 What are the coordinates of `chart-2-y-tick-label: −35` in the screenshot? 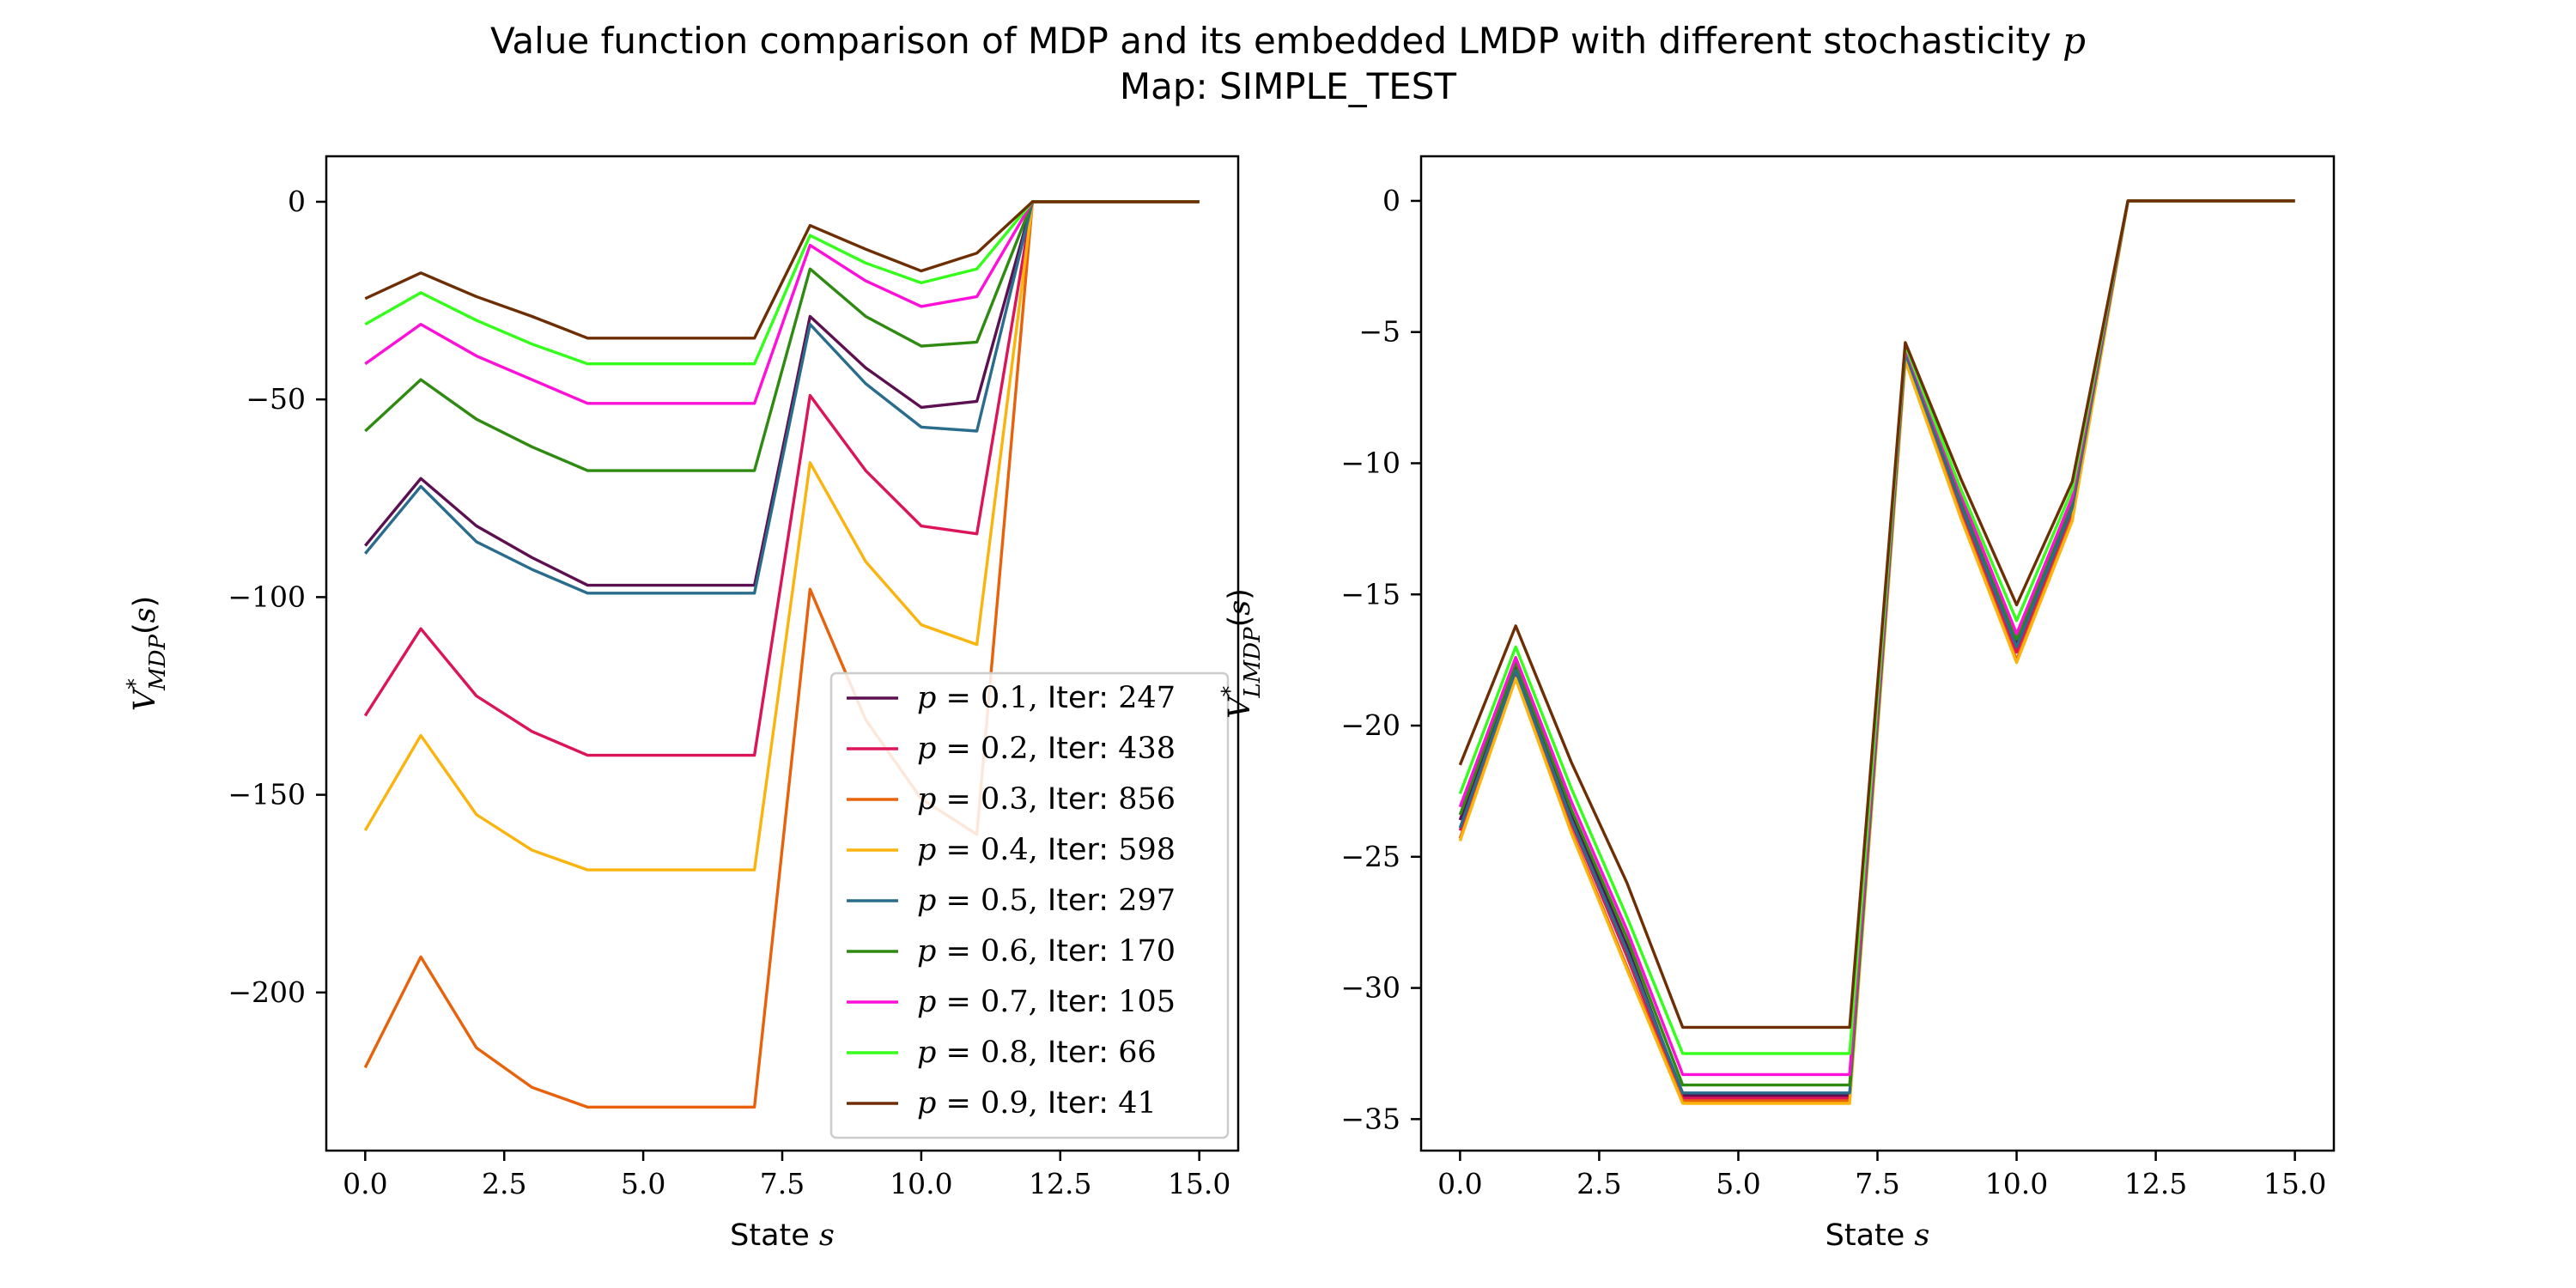 It's located at (1370, 1118).